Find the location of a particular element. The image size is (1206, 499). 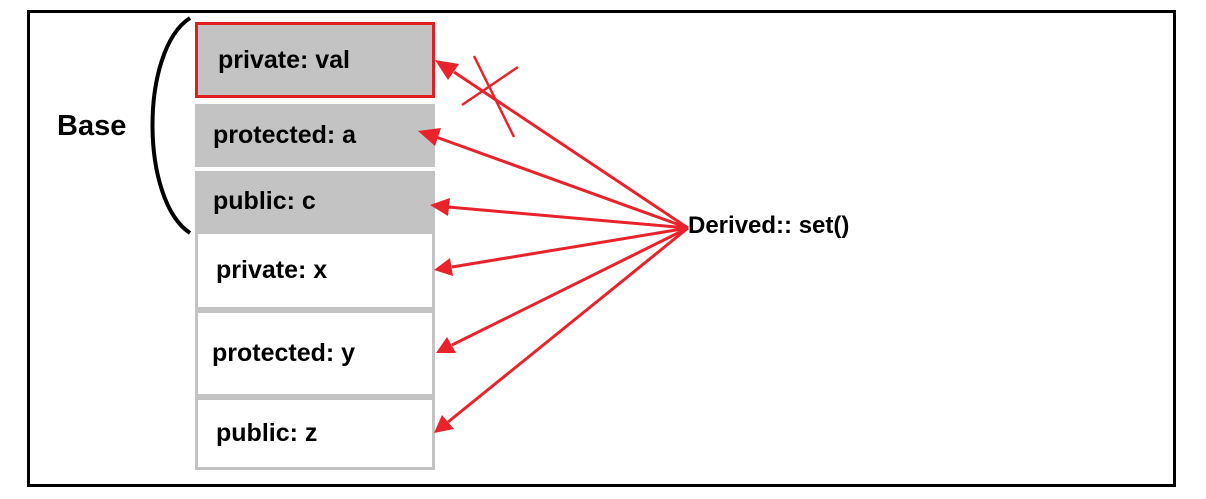

arrow-to-val is located at coordinates (562, 145).